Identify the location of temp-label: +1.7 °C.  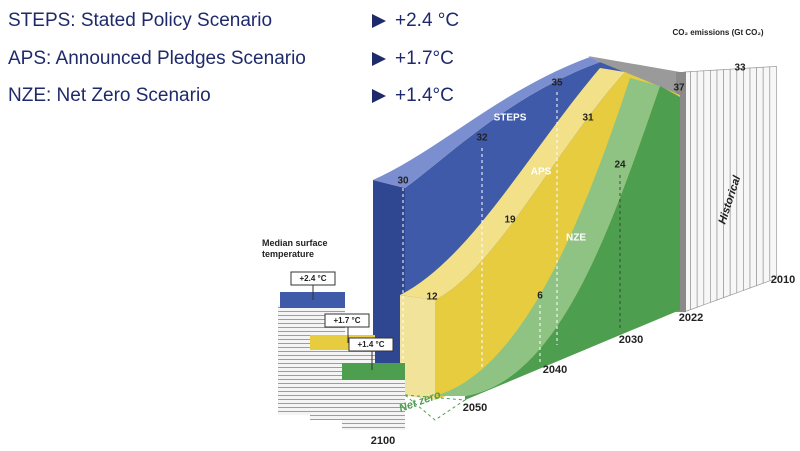
(347, 320).